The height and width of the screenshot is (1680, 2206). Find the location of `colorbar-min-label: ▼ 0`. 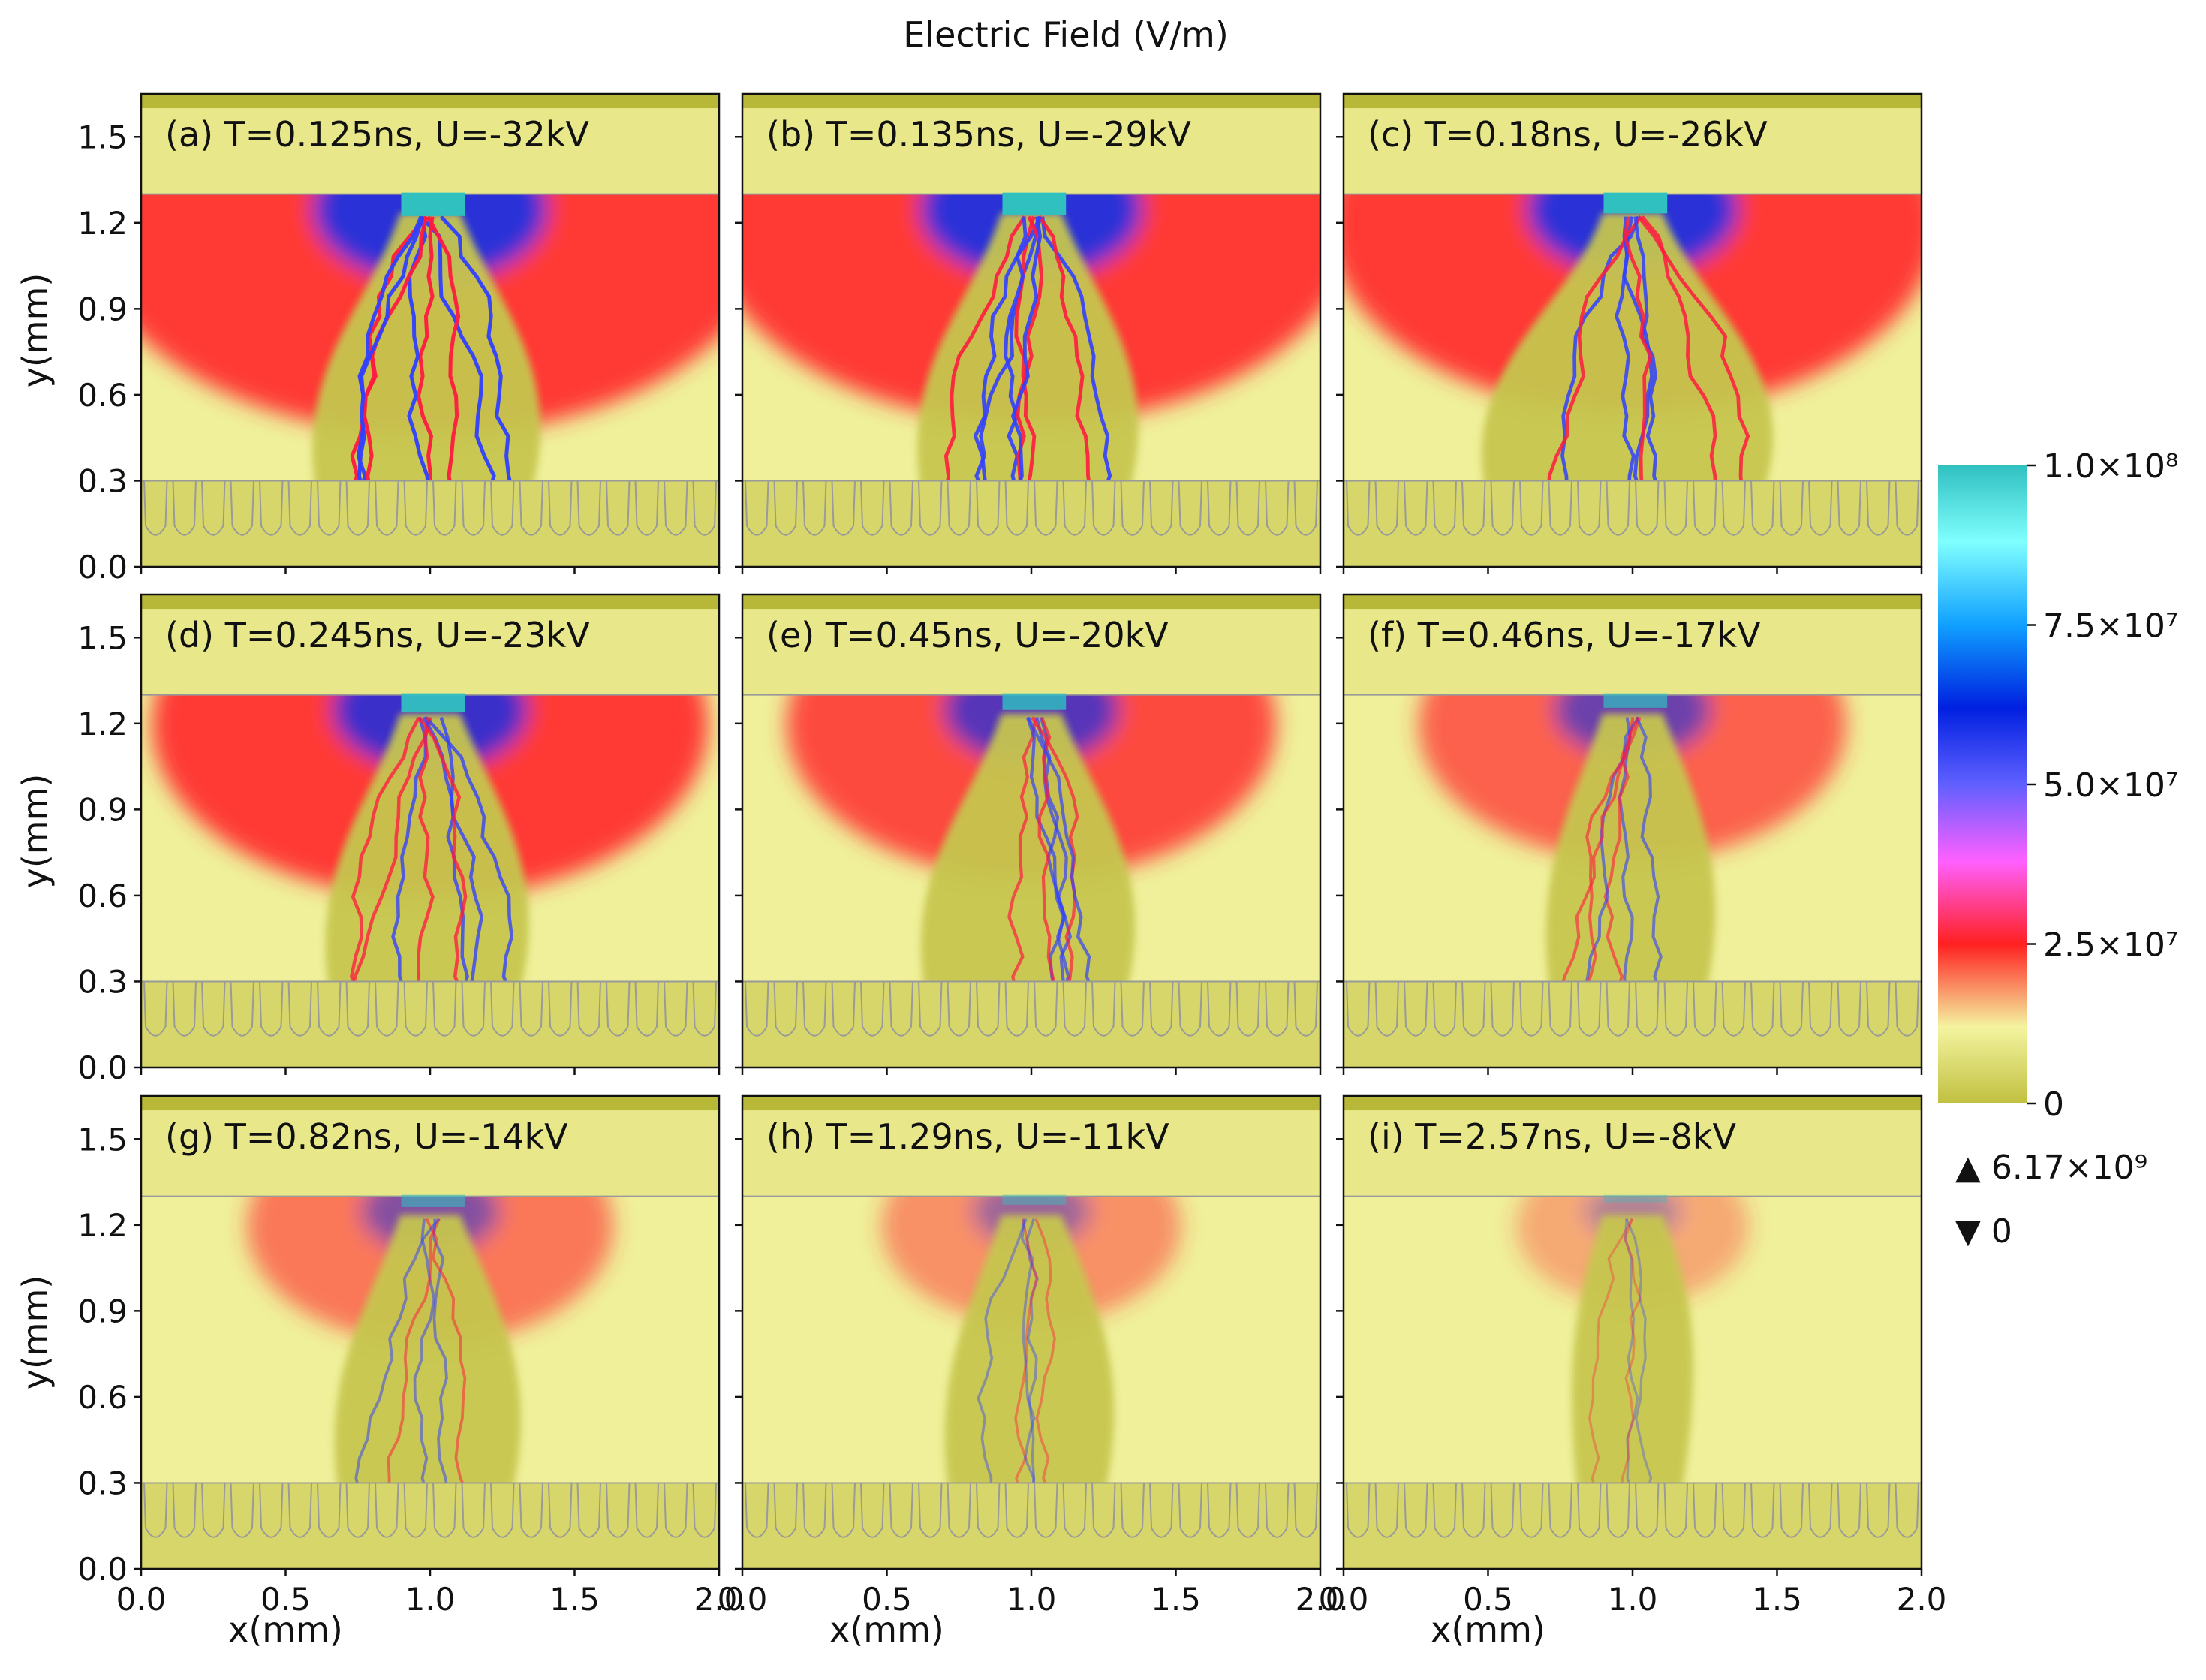

colorbar-min-label: ▼ 0 is located at coordinates (1983, 1231).